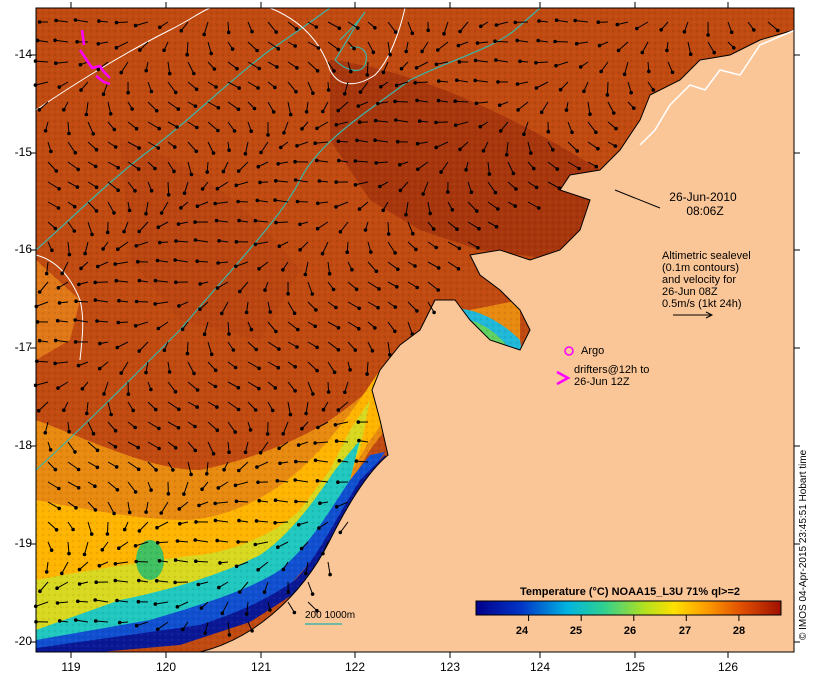 This screenshot has width=820, height=680. What do you see at coordinates (540, 667) in the screenshot?
I see `x-tick-label: 124` at bounding box center [540, 667].